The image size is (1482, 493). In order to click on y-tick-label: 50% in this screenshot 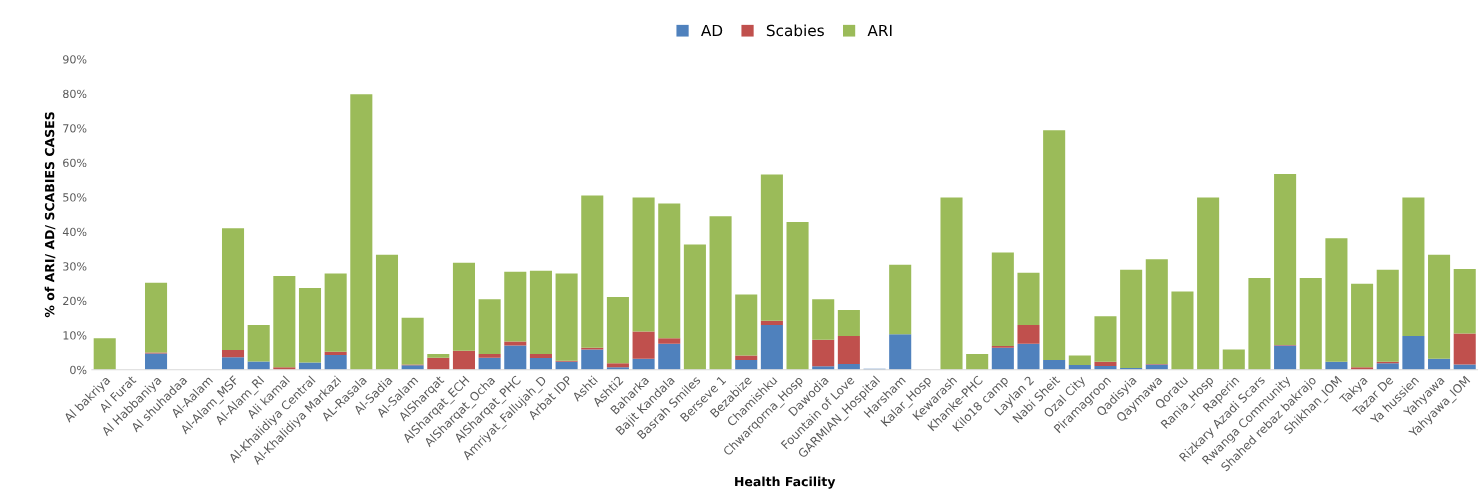, I will do `click(75, 197)`.